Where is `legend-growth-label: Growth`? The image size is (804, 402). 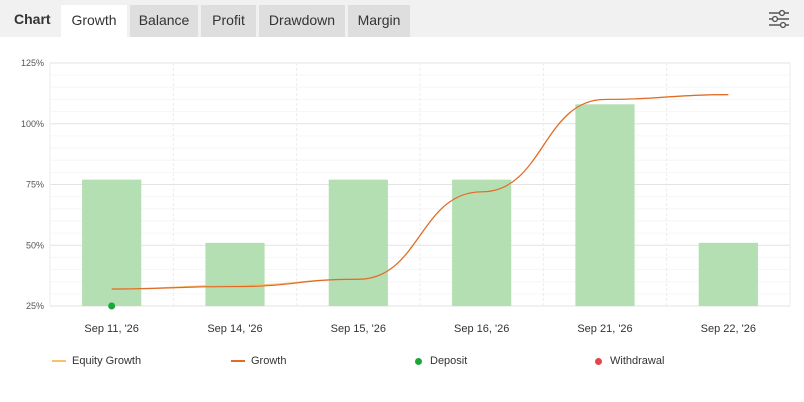 legend-growth-label: Growth is located at coordinates (269, 361).